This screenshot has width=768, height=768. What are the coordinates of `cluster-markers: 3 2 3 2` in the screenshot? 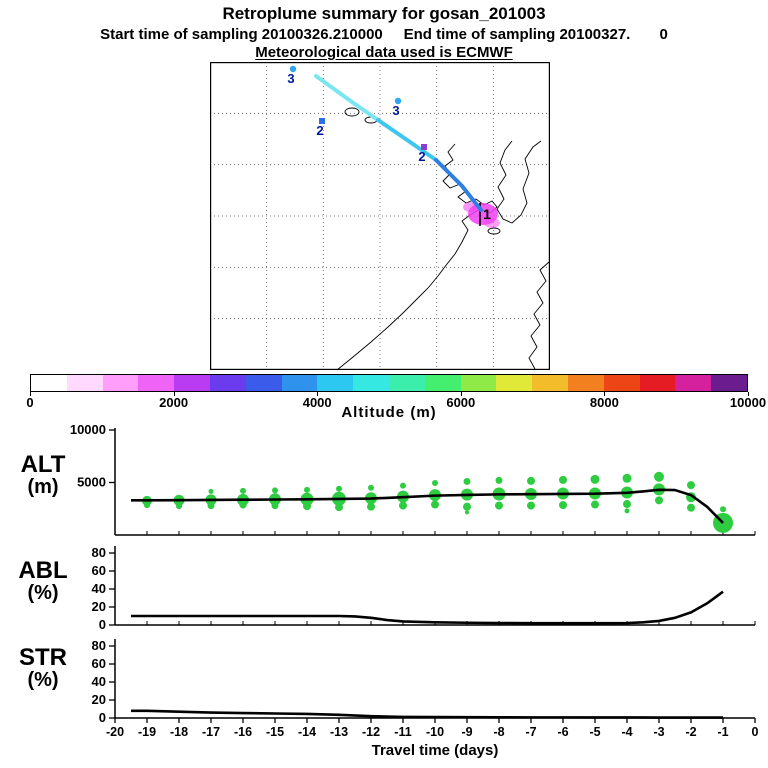 It's located at (357, 114).